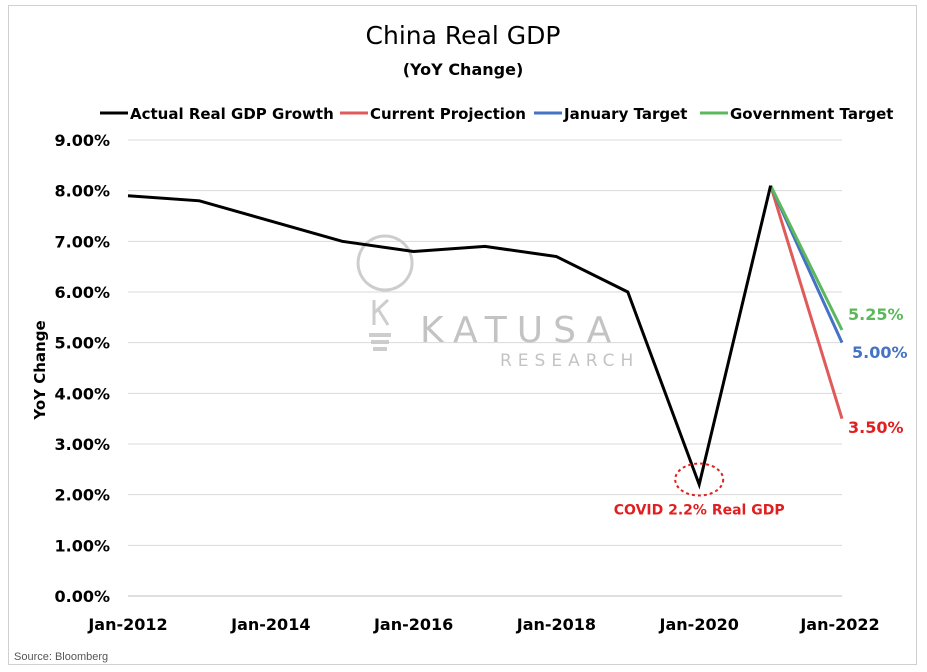 The height and width of the screenshot is (672, 927). I want to click on covid-annotation-ring, so click(699, 479).